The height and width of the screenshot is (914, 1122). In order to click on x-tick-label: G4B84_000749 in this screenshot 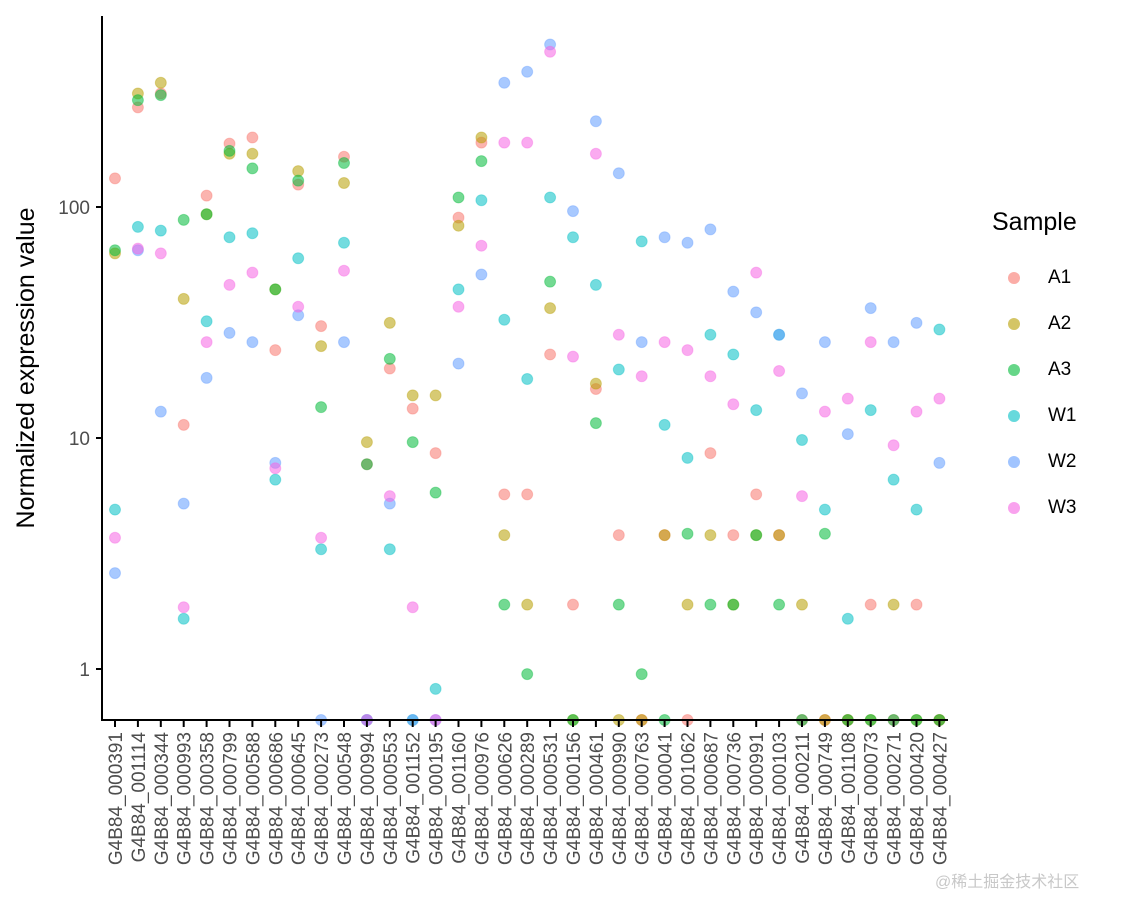, I will do `click(826, 798)`.